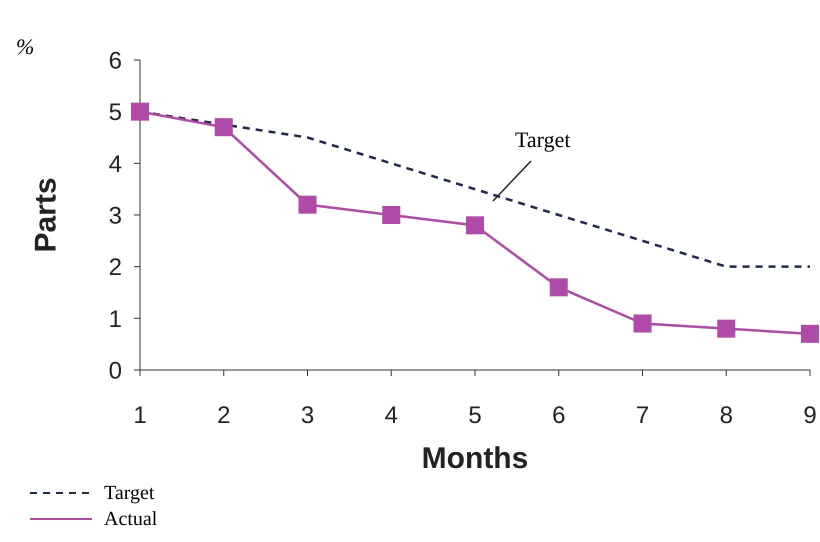  What do you see at coordinates (46, 215) in the screenshot?
I see `y-axis-title: Parts` at bounding box center [46, 215].